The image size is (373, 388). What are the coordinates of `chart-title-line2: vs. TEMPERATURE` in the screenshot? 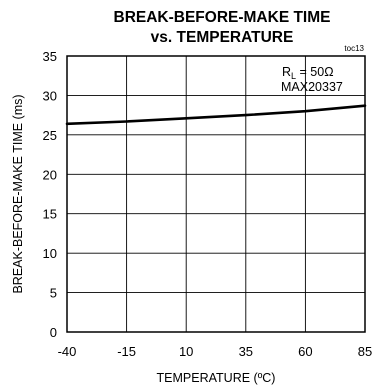 It's located at (222, 37).